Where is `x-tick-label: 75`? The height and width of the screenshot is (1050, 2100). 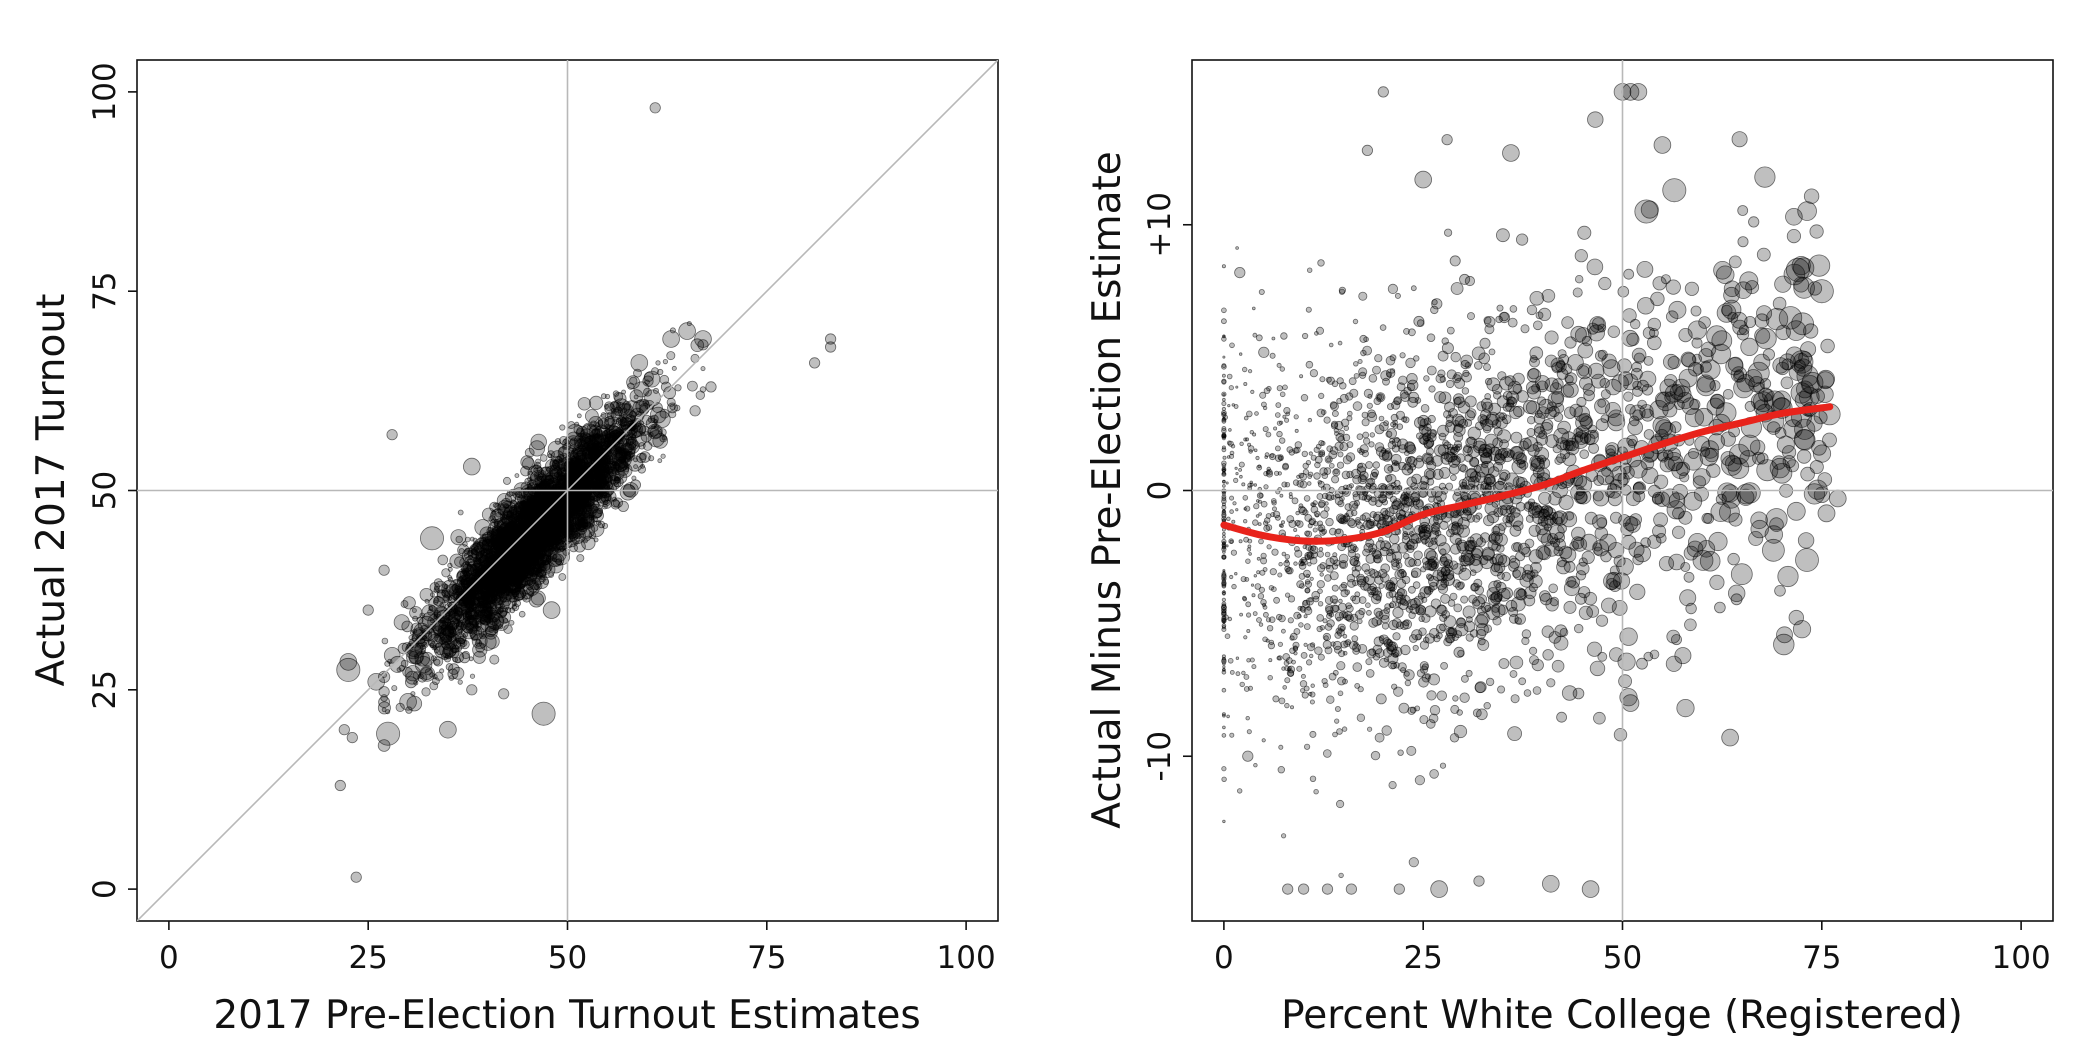
x-tick-label: 75 is located at coordinates (766, 958).